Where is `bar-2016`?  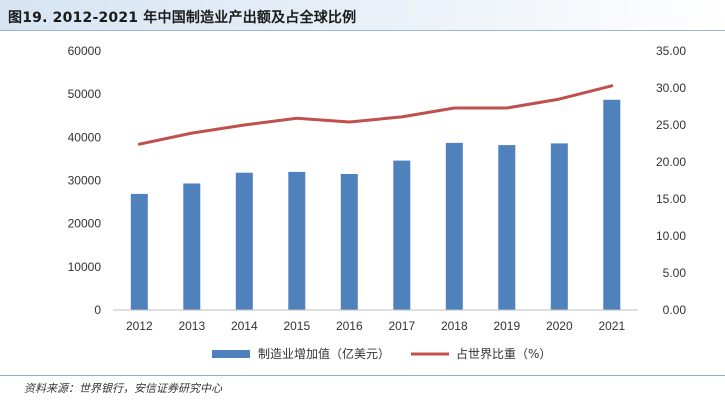 bar-2016 is located at coordinates (349, 242).